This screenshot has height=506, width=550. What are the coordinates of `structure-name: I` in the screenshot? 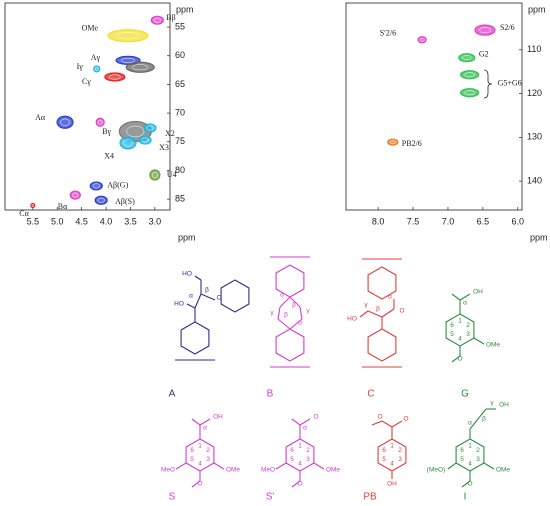 It's located at (465, 497).